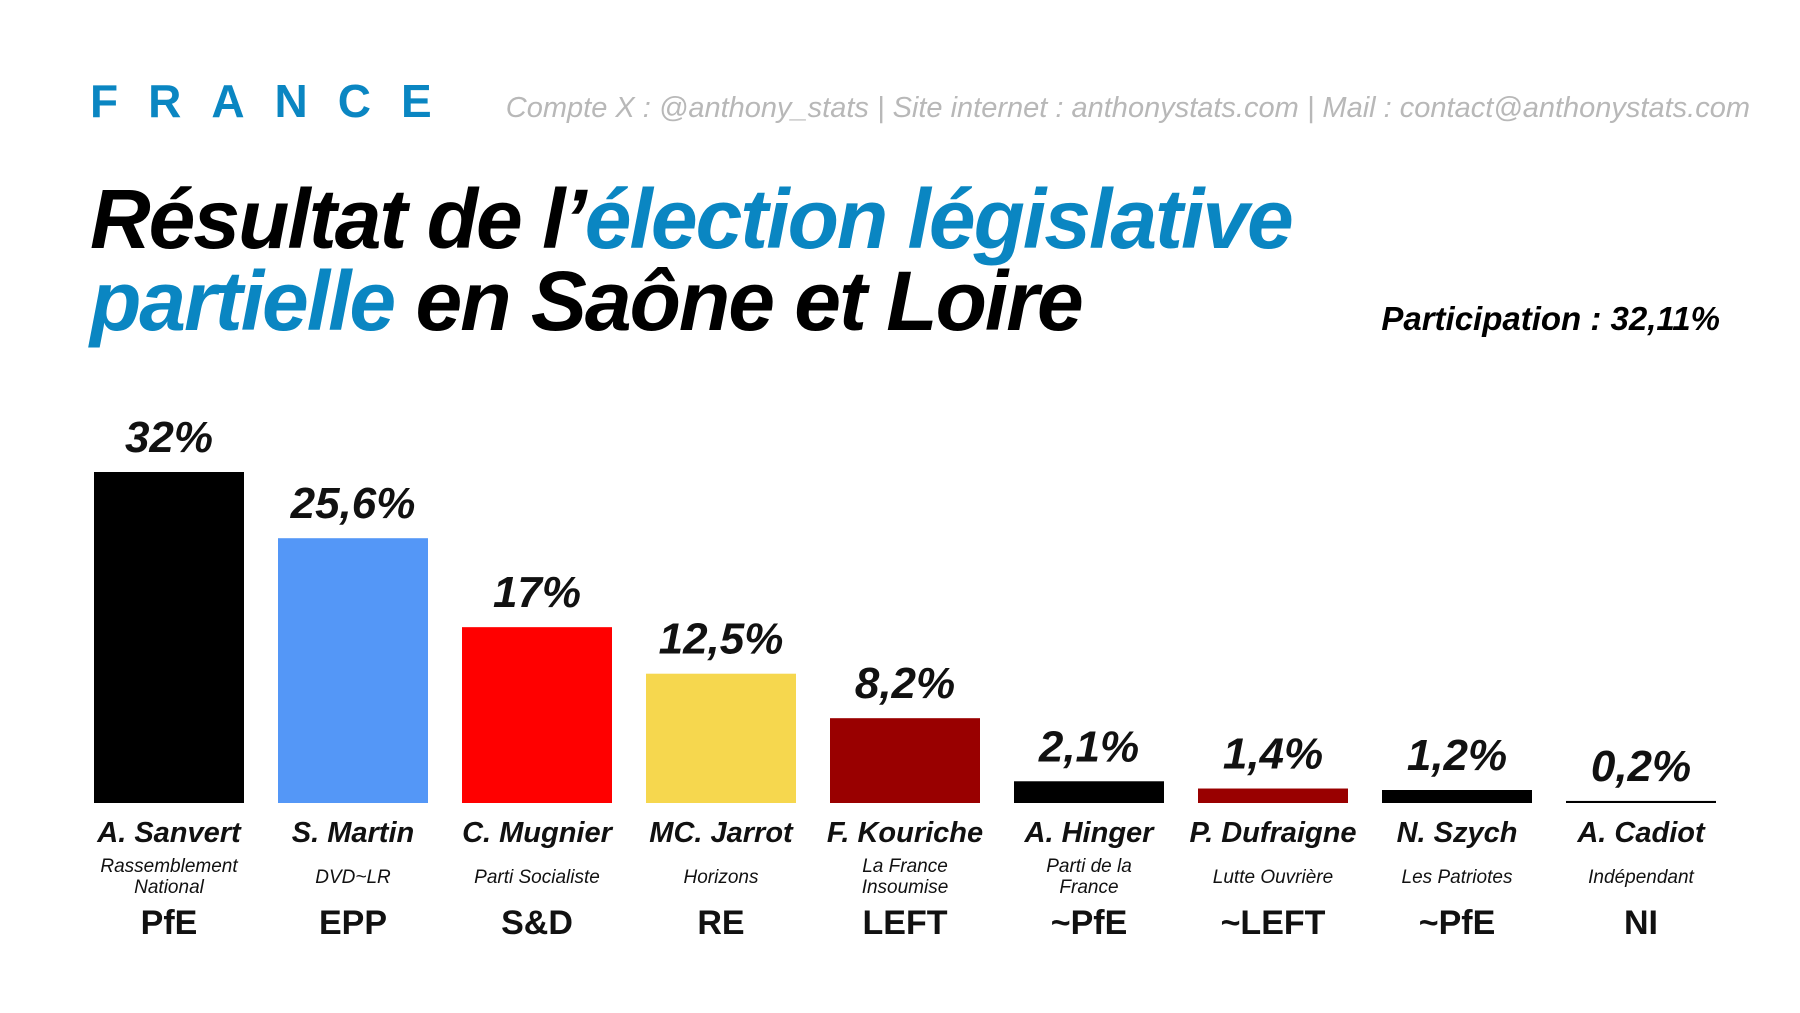 The height and width of the screenshot is (1013, 1800). Describe the element at coordinates (1089, 866) in the screenshot. I see `party-name: Parti de la` at that location.